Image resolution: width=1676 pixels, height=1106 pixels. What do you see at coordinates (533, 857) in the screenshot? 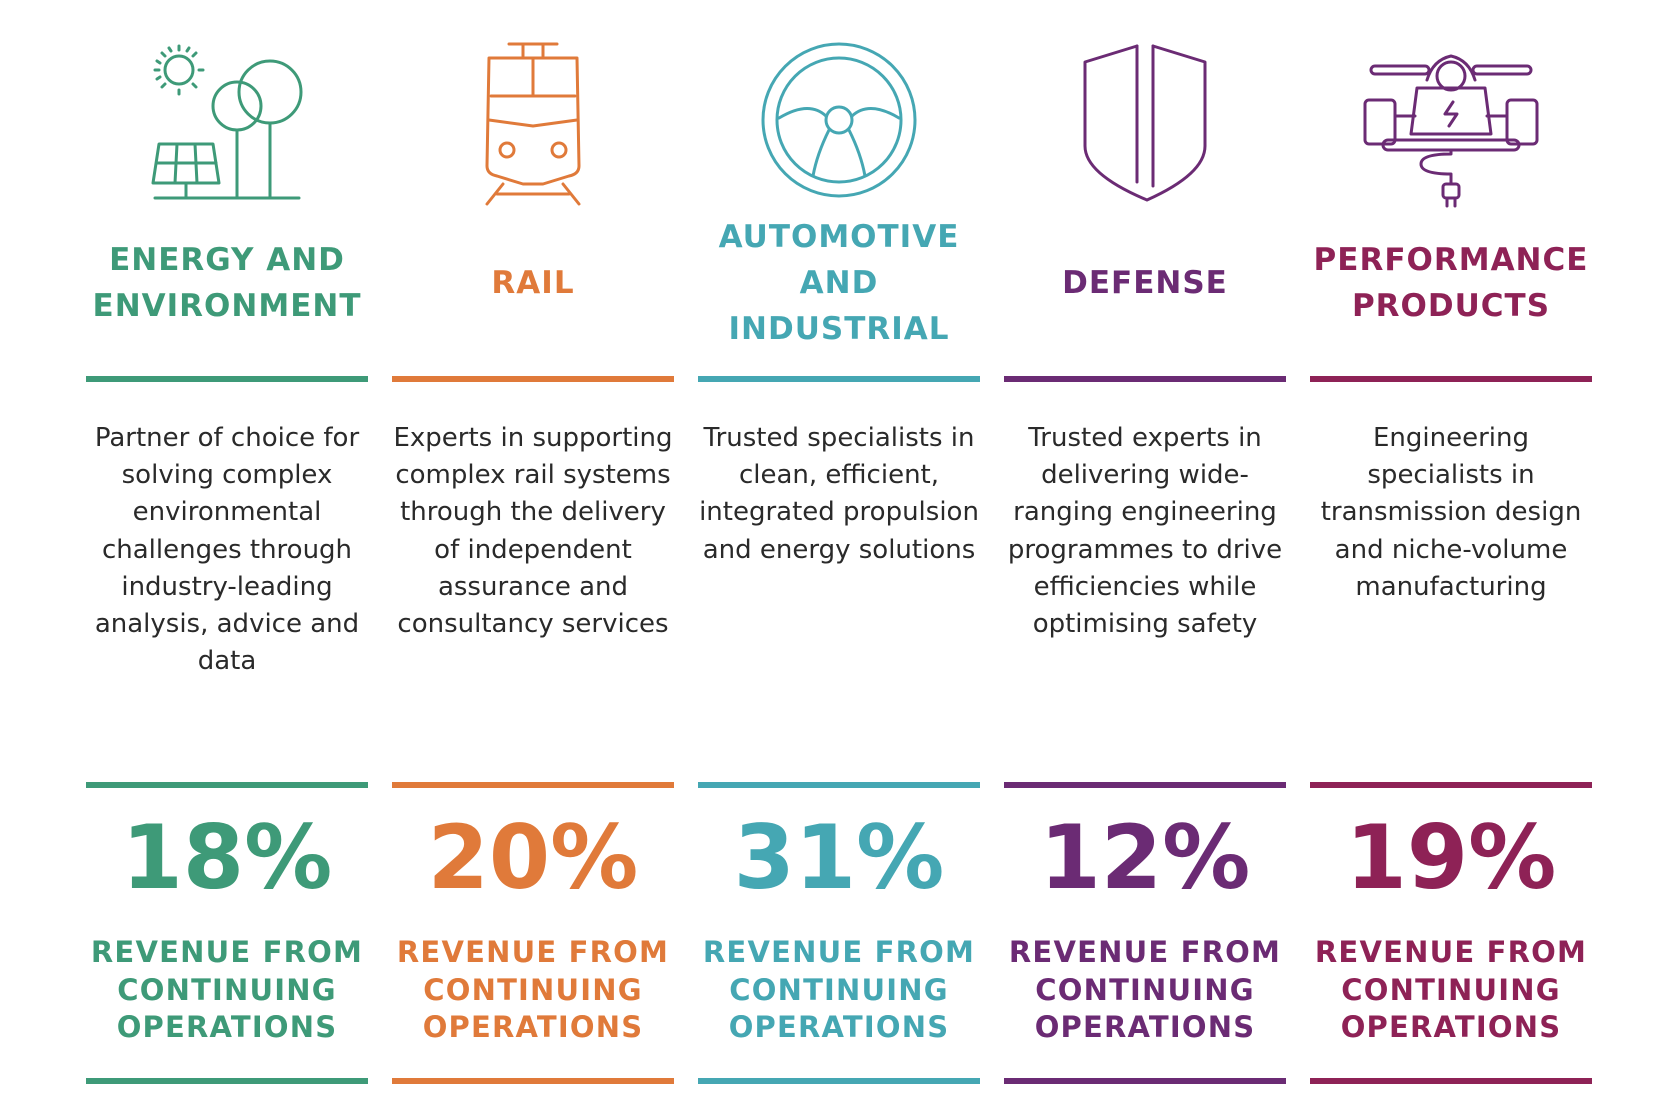
I see `revenue-percent: 20%` at bounding box center [533, 857].